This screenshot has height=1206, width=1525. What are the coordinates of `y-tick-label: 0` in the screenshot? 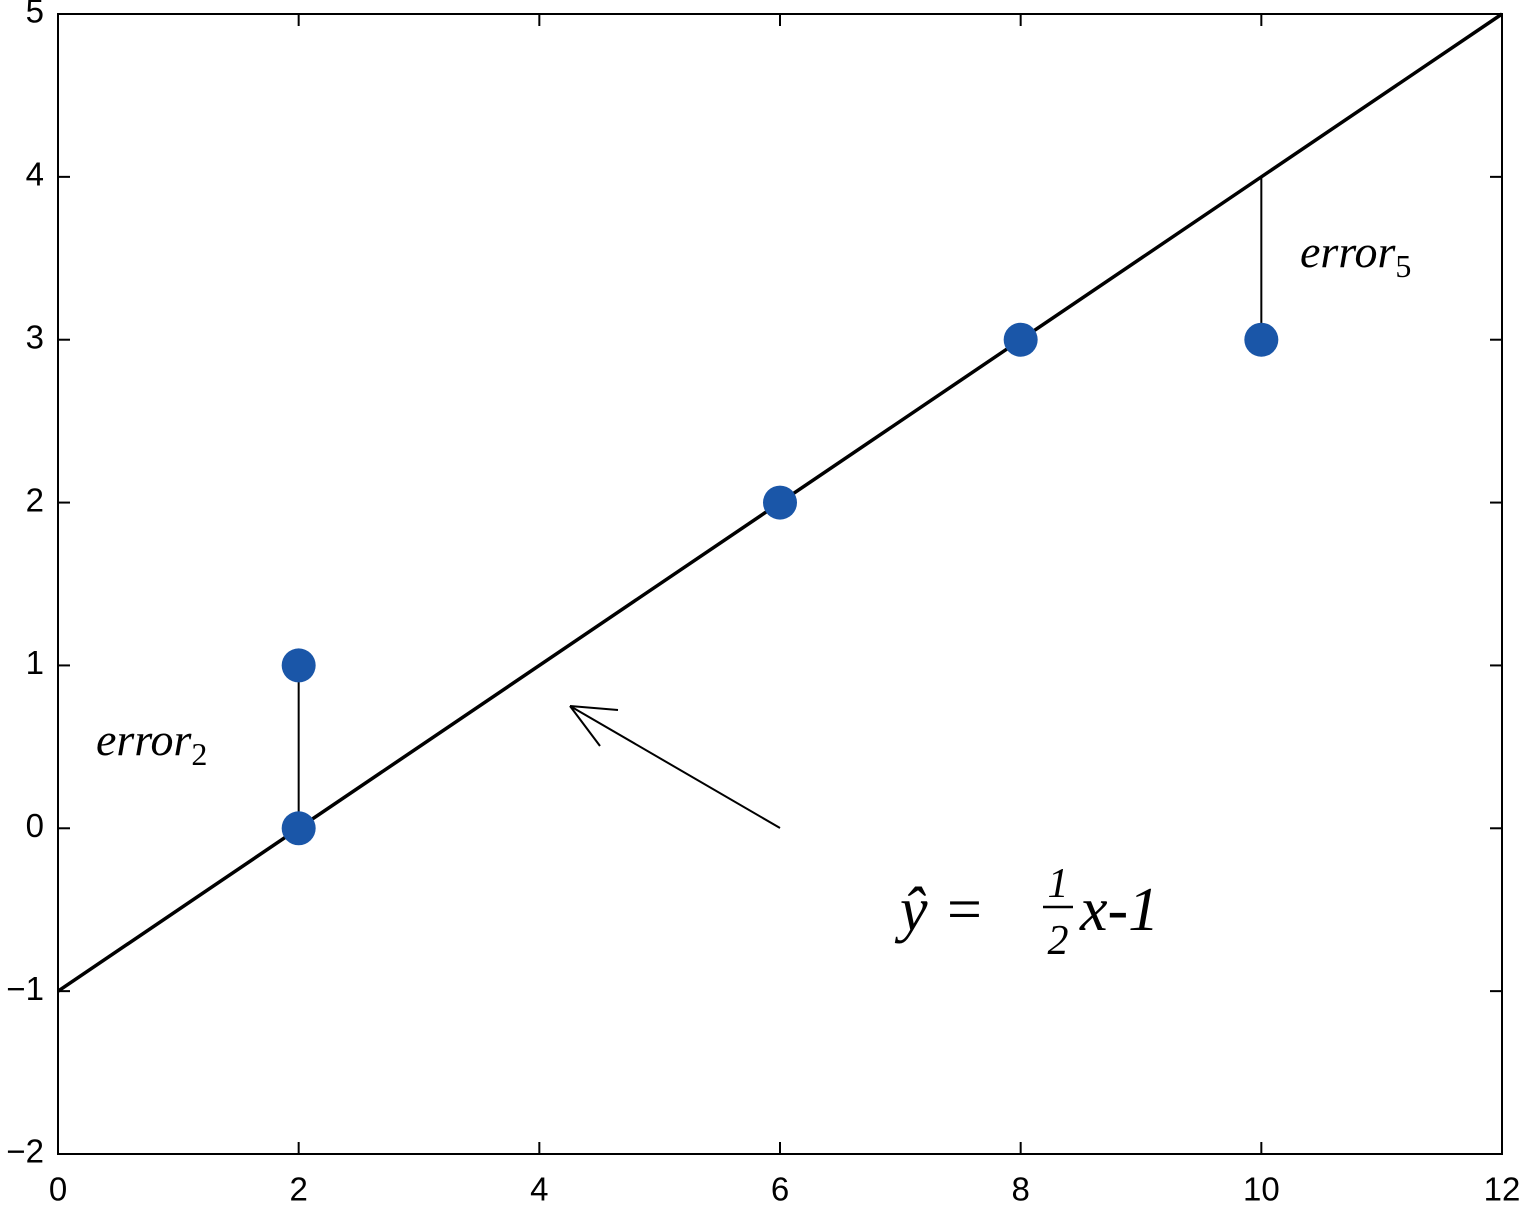 It's located at (35, 825).